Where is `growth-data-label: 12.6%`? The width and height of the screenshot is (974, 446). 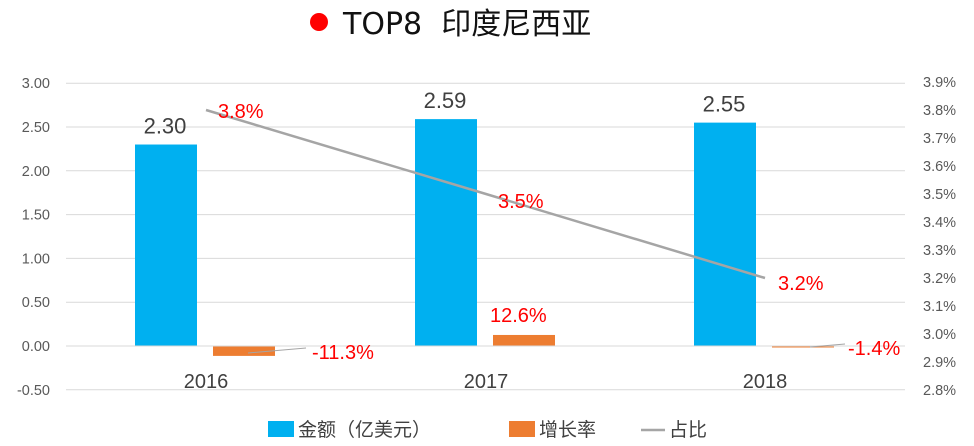 growth-data-label: 12.6% is located at coordinates (518, 316).